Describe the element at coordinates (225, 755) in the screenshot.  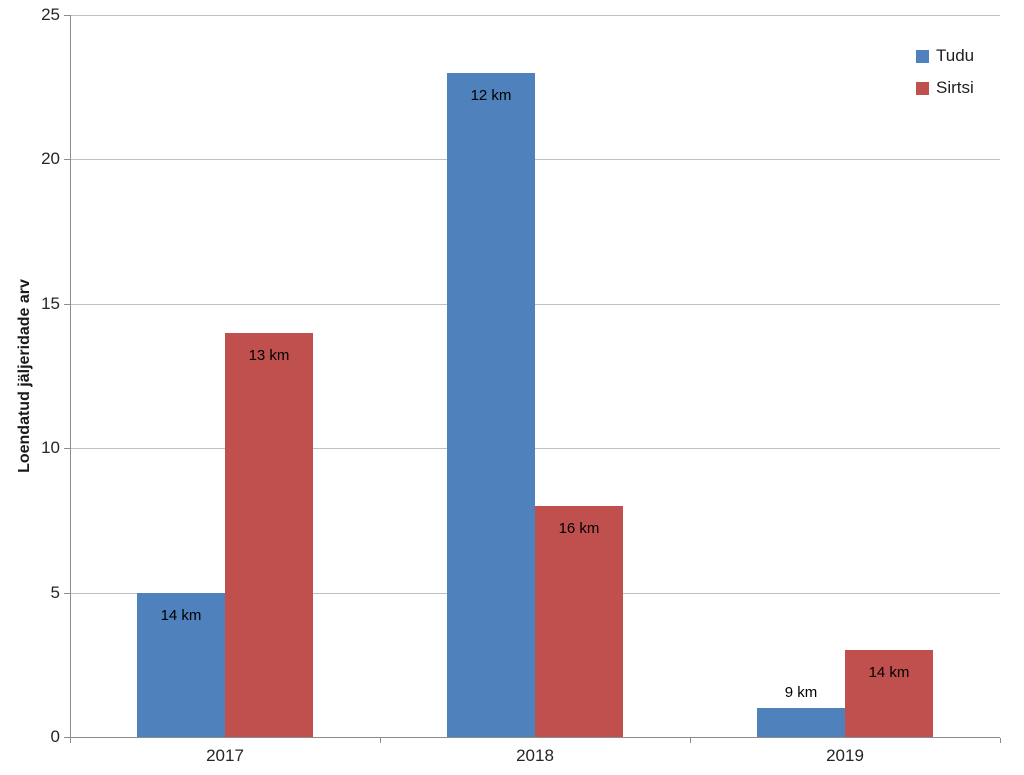
I see `x-category-label: 2017` at that location.